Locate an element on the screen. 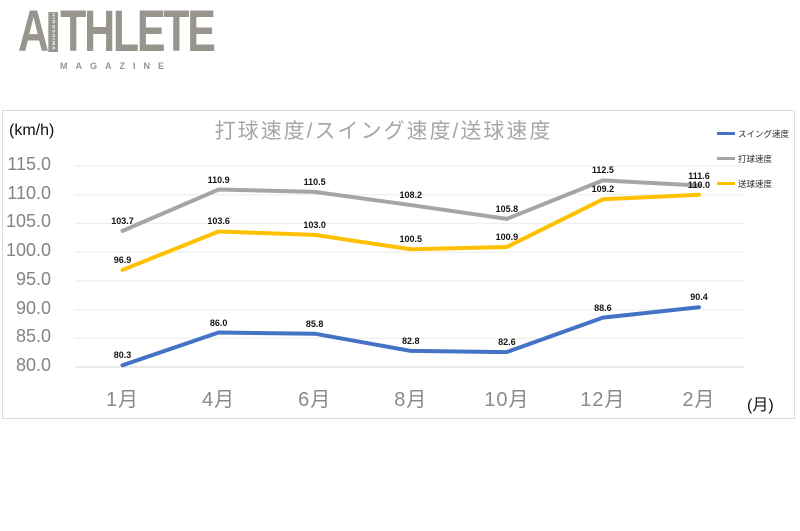 Image resolution: width=800 pixels, height=531 pixels. legend-label: 送球速度 is located at coordinates (755, 183).